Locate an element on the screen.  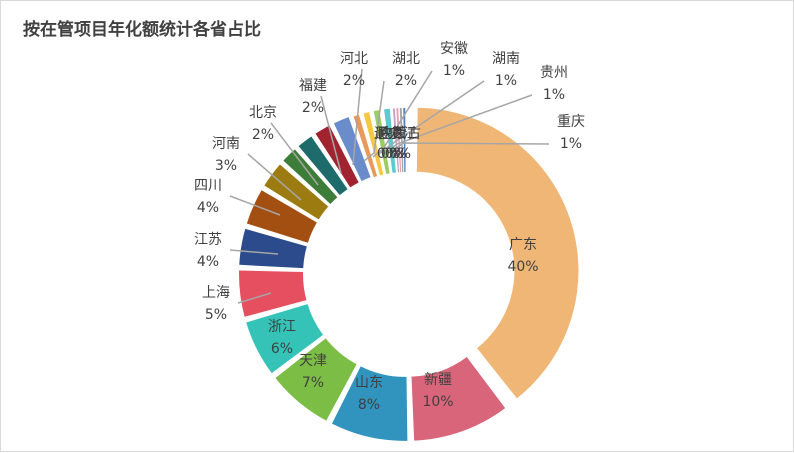
slice-上海 is located at coordinates (273, 293).